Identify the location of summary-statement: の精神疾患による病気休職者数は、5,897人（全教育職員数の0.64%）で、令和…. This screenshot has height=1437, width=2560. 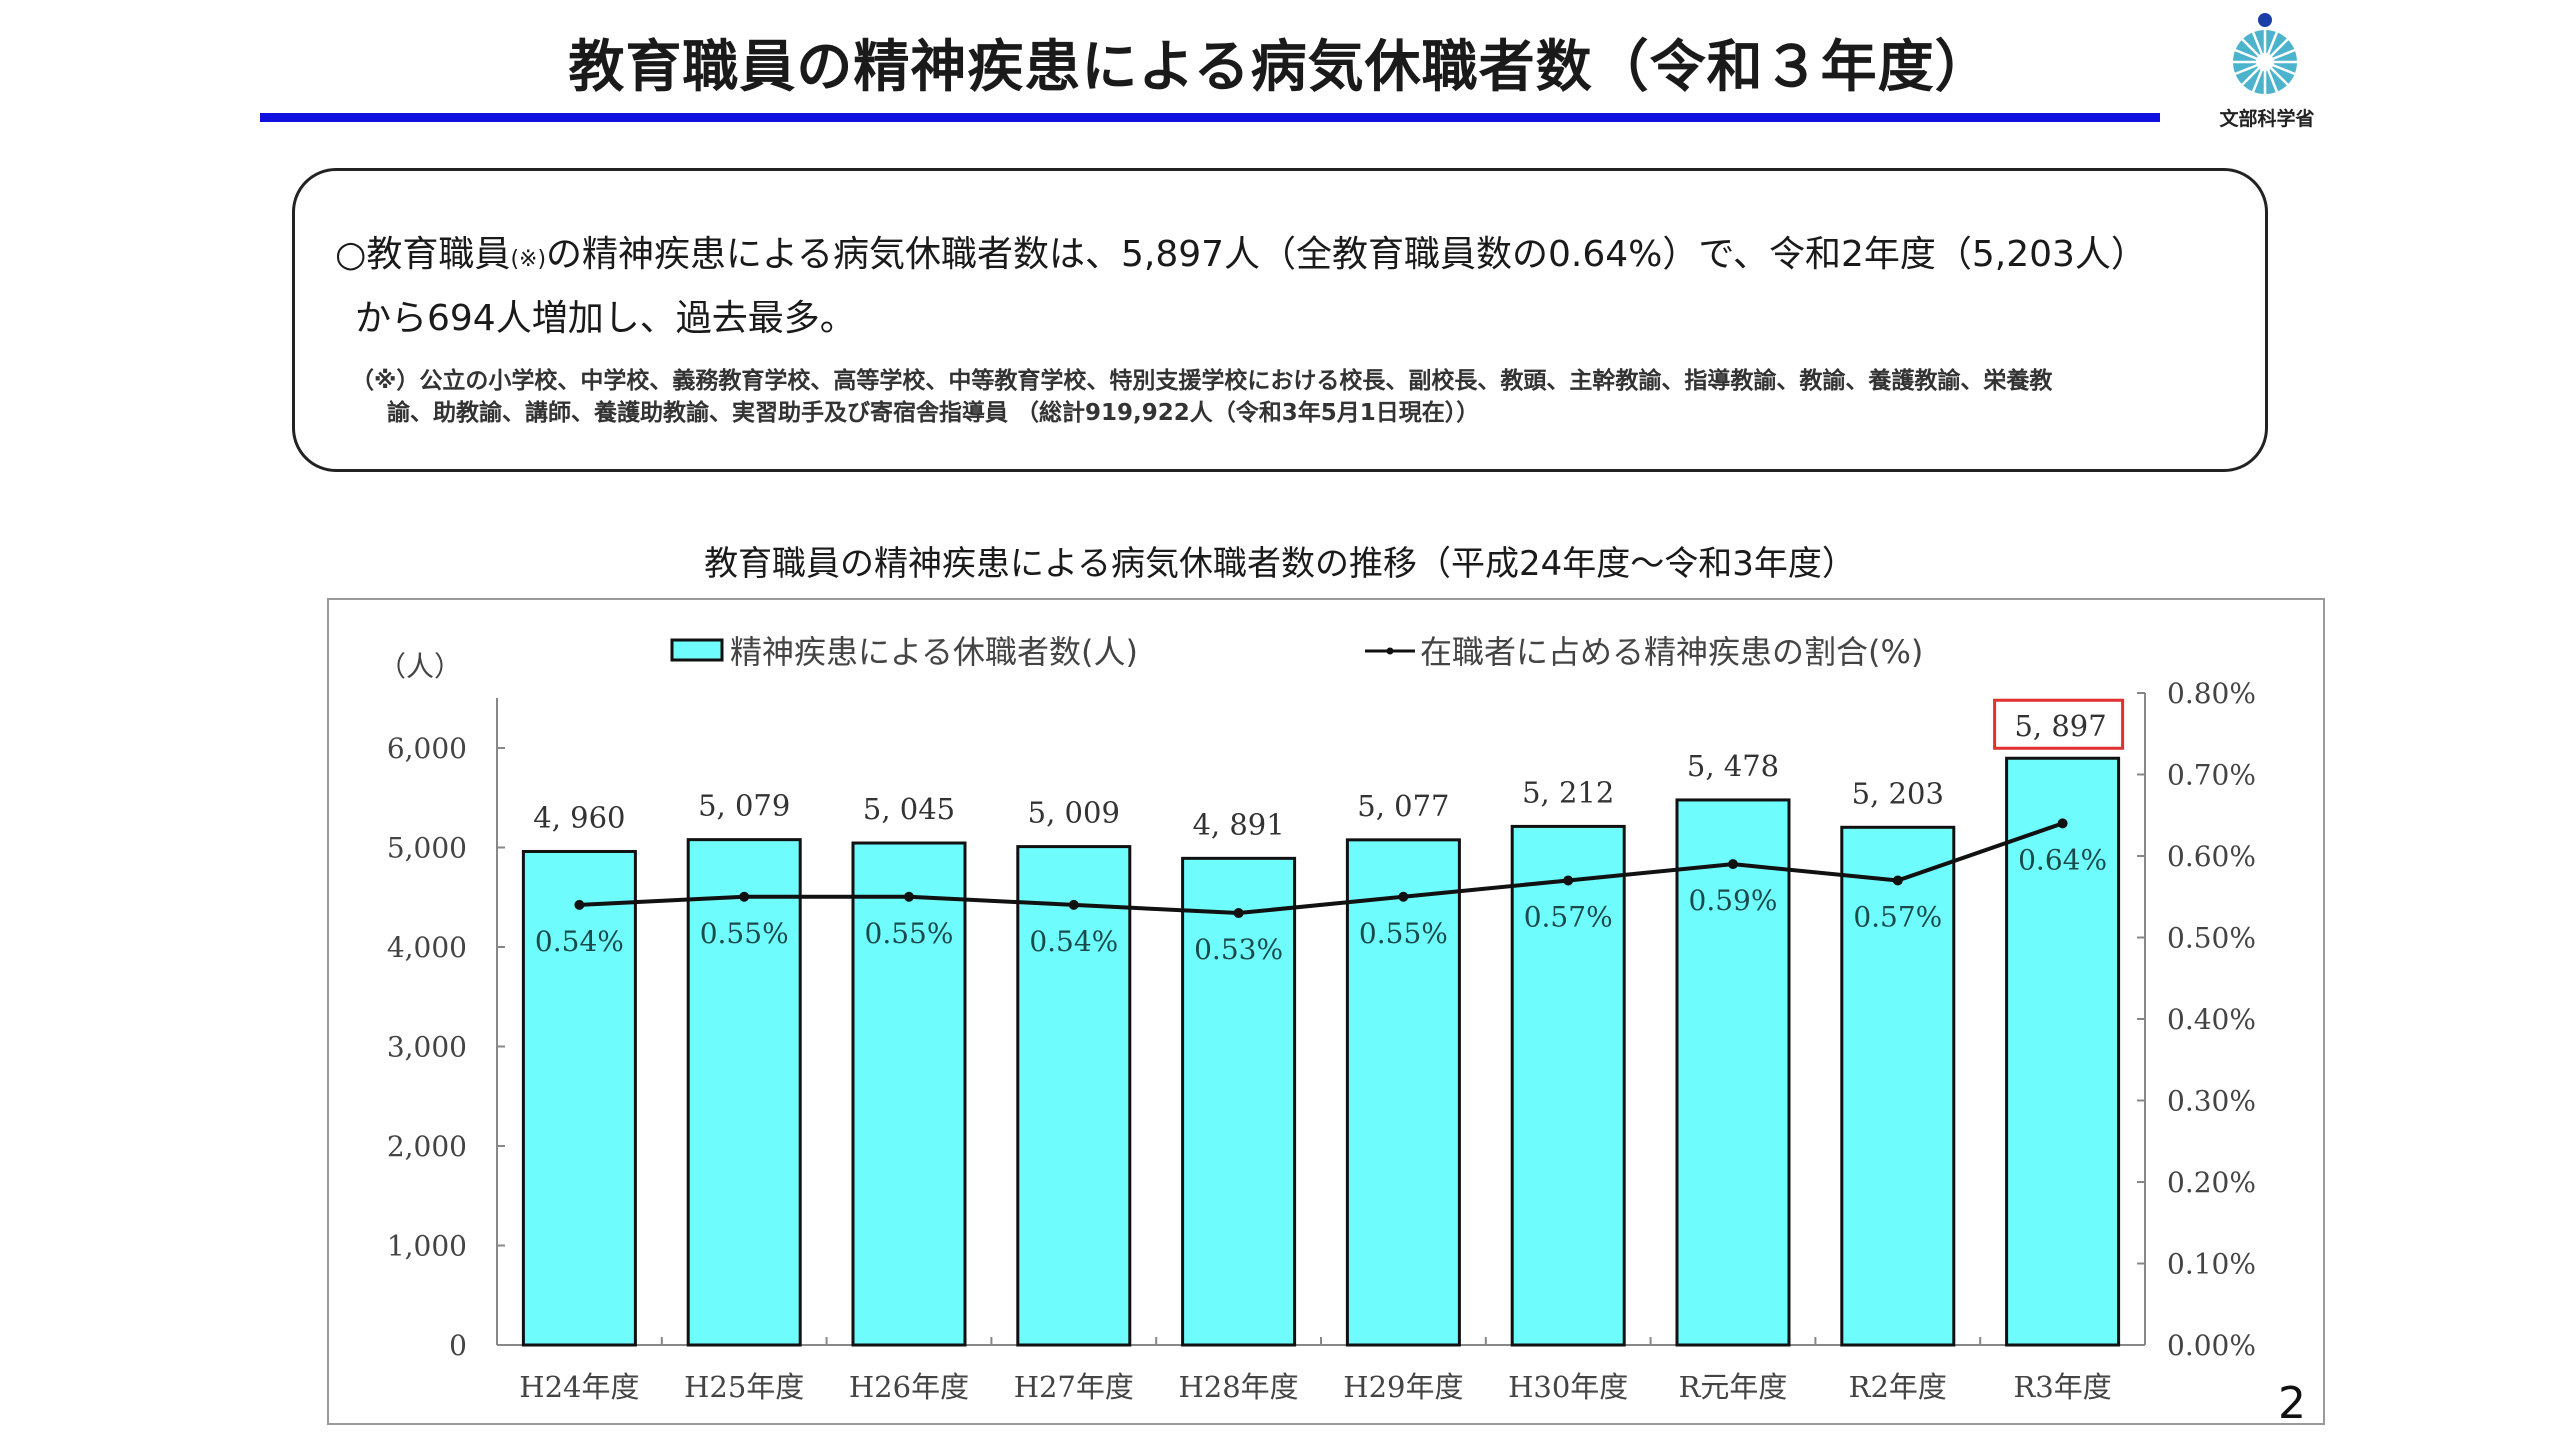
(1346, 254).